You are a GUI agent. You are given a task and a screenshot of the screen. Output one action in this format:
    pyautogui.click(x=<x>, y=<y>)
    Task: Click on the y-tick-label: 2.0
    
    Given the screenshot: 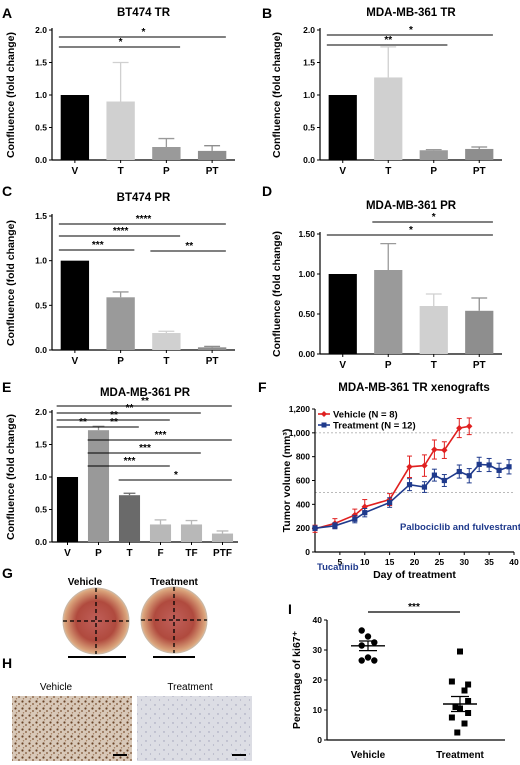 What is the action you would take?
    pyautogui.click(x=41, y=30)
    